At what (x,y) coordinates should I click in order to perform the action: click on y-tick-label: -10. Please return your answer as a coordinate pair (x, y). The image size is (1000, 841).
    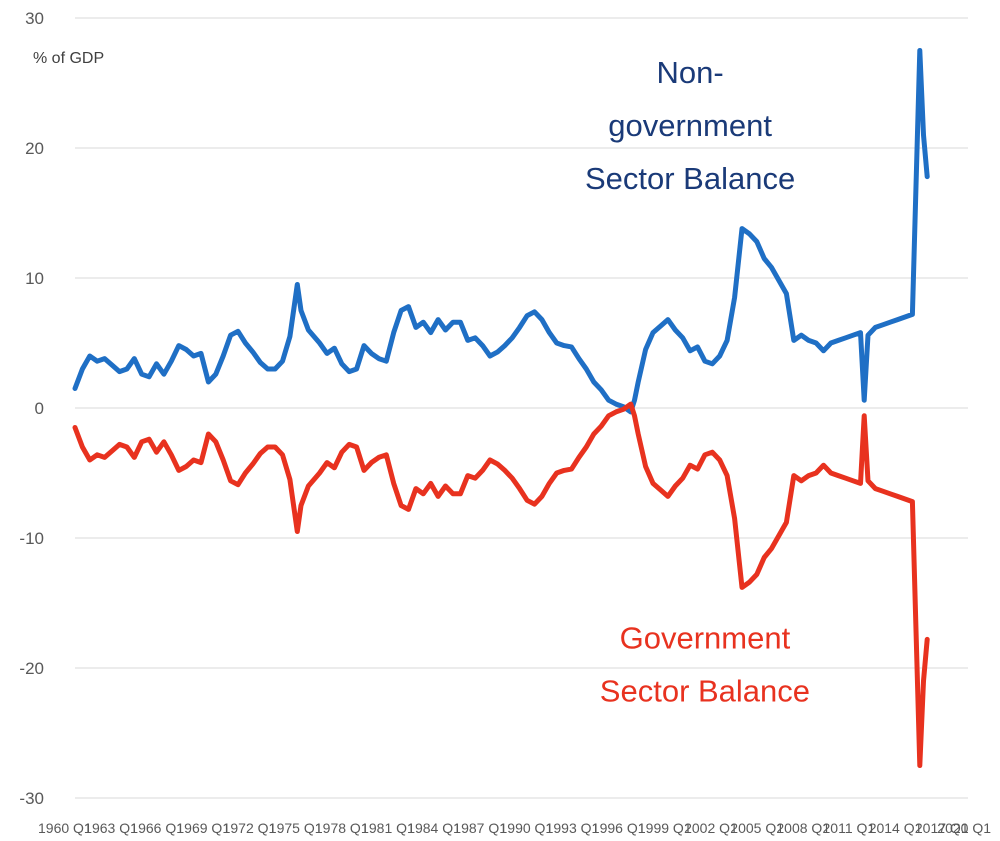
    Looking at the image, I should click on (31, 538).